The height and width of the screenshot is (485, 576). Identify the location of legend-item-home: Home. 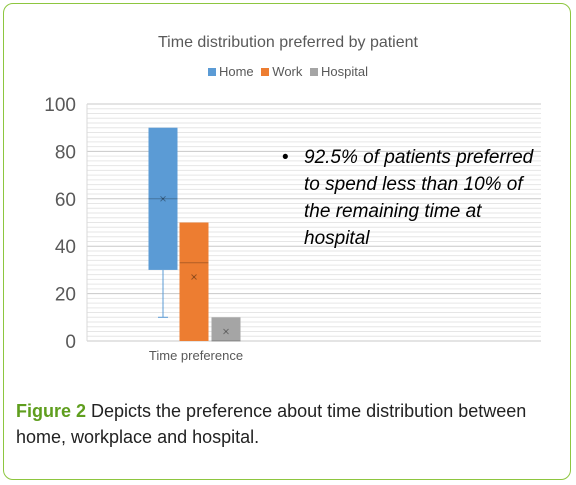
(230, 71).